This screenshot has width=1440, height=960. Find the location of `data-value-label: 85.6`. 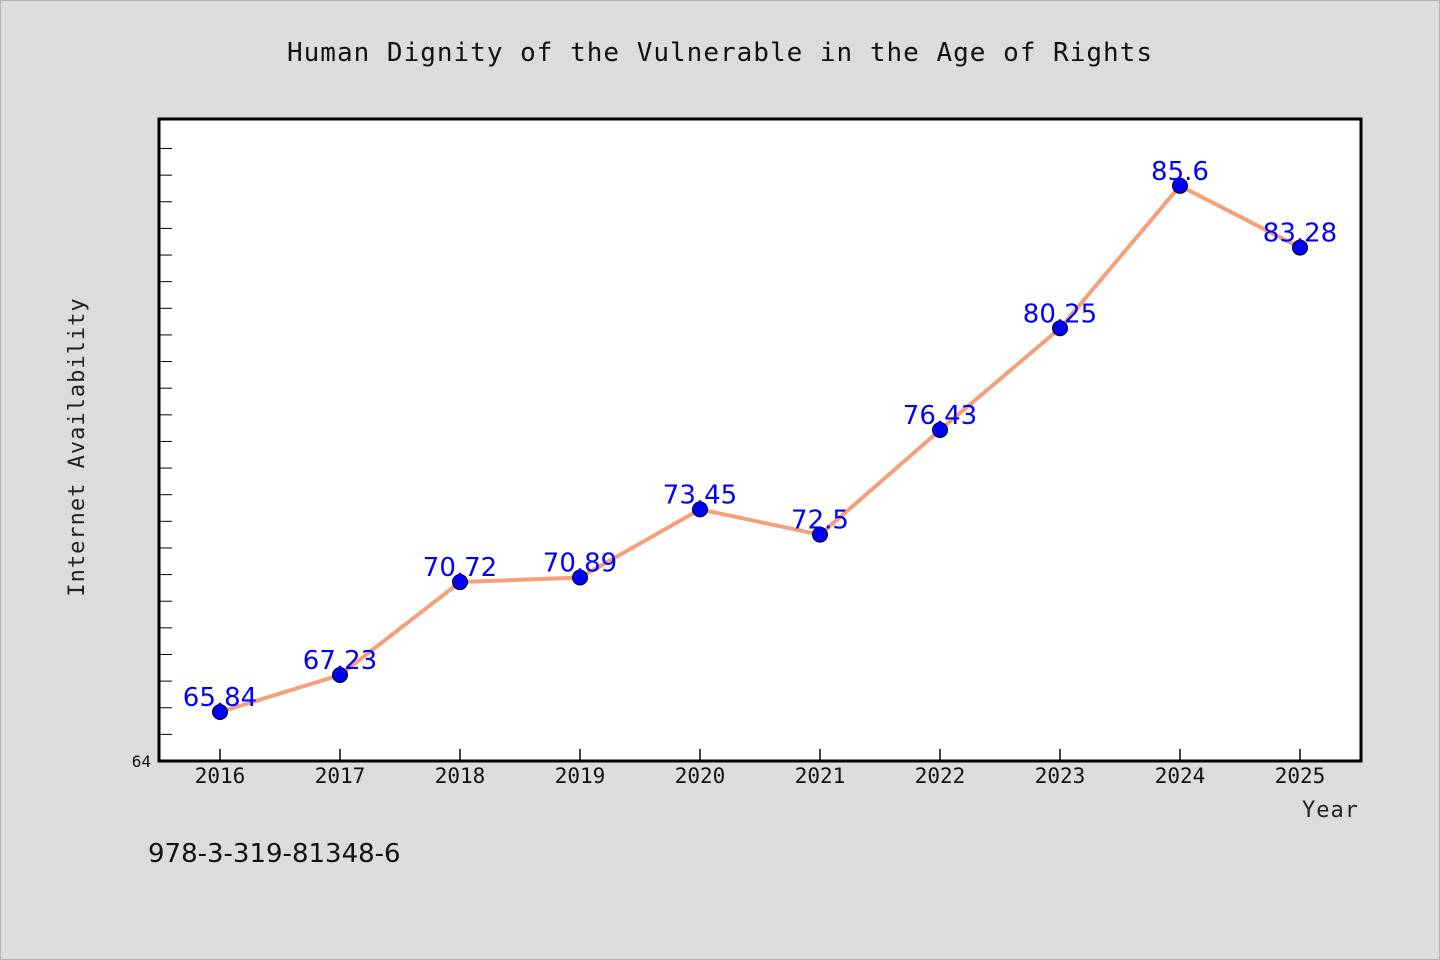

data-value-label: 85.6 is located at coordinates (1180, 172).